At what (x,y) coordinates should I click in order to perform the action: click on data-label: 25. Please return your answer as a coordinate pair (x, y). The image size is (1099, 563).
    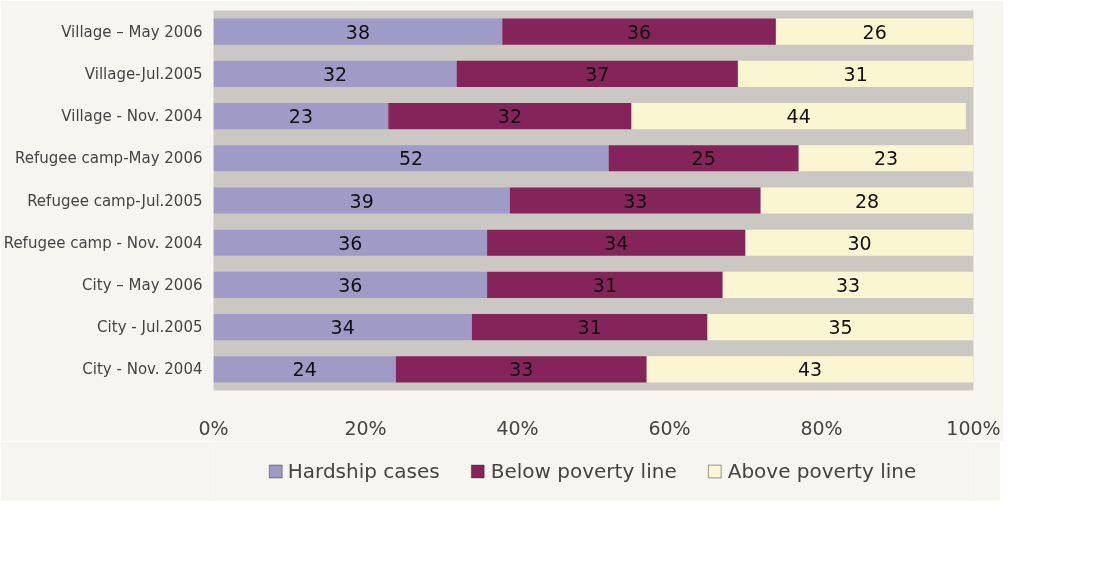
    Looking at the image, I should click on (703, 158).